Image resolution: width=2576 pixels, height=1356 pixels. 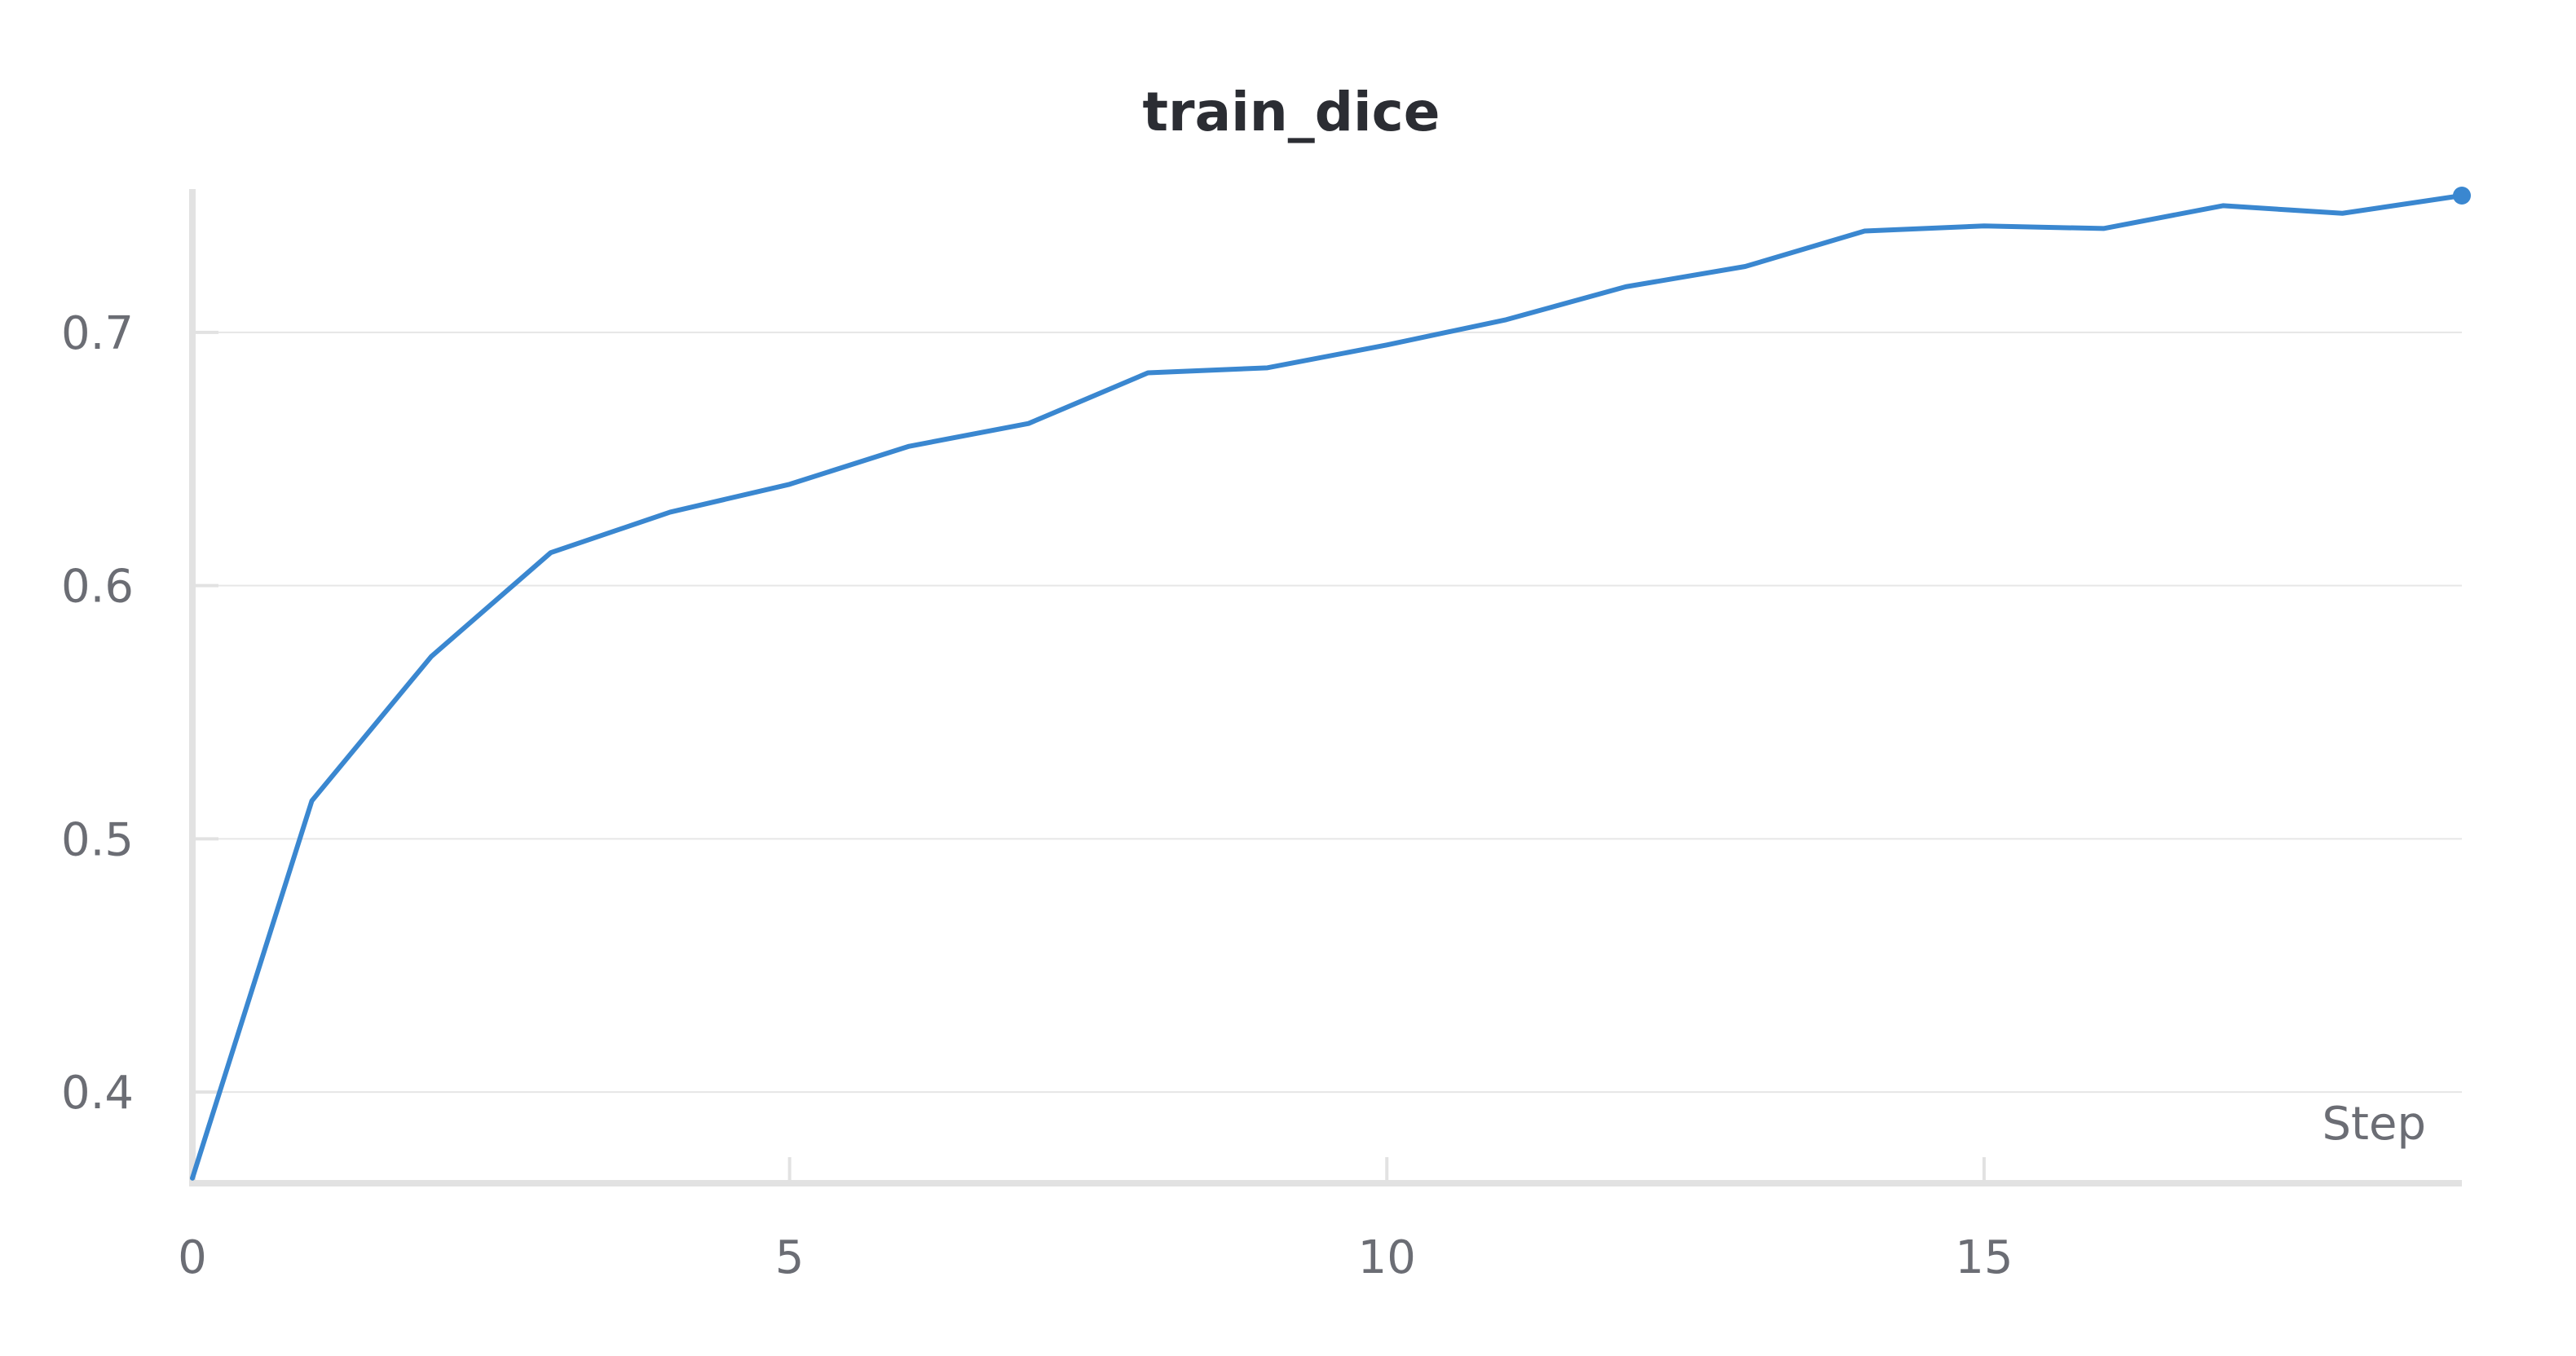 What do you see at coordinates (97, 333) in the screenshot?
I see `y-tick-label: 0.7` at bounding box center [97, 333].